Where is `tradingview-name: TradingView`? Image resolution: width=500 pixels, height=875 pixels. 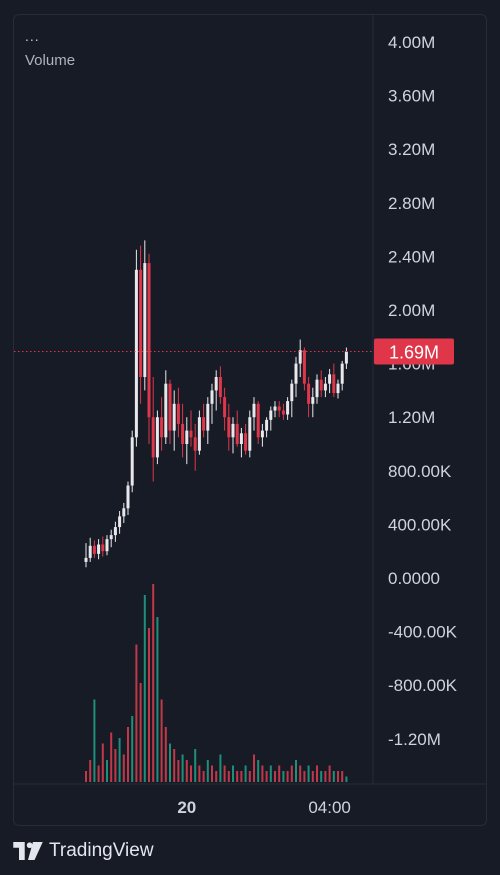 tradingview-name: TradingView is located at coordinates (101, 850).